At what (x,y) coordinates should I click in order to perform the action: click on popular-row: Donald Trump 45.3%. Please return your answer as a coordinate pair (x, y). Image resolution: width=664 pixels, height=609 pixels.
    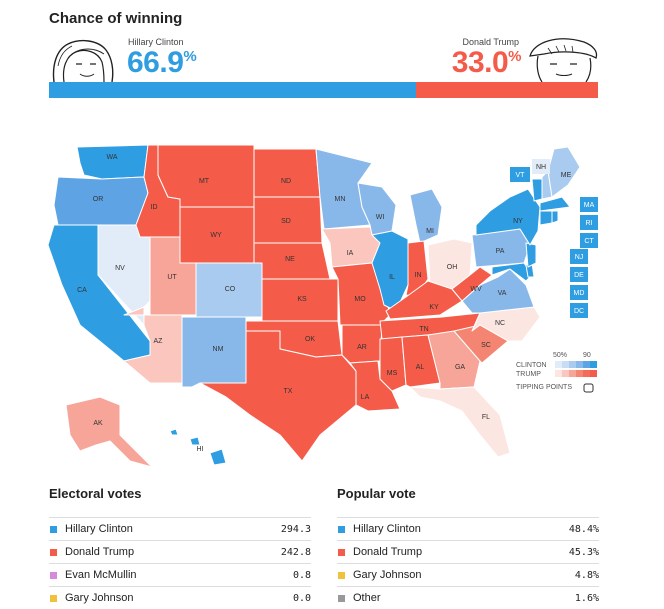
    Looking at the image, I should click on (468, 551).